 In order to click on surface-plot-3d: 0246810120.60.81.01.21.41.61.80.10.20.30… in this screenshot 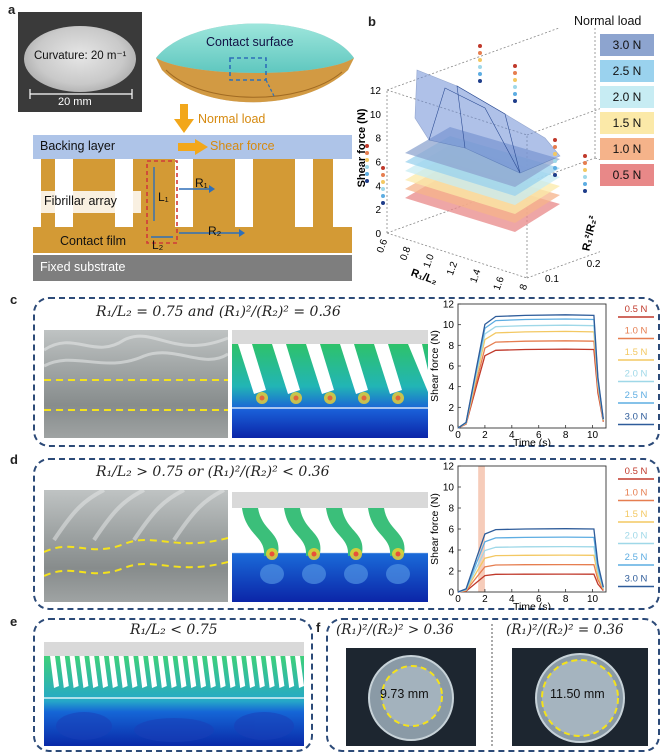, I will do `click(478, 159)`.